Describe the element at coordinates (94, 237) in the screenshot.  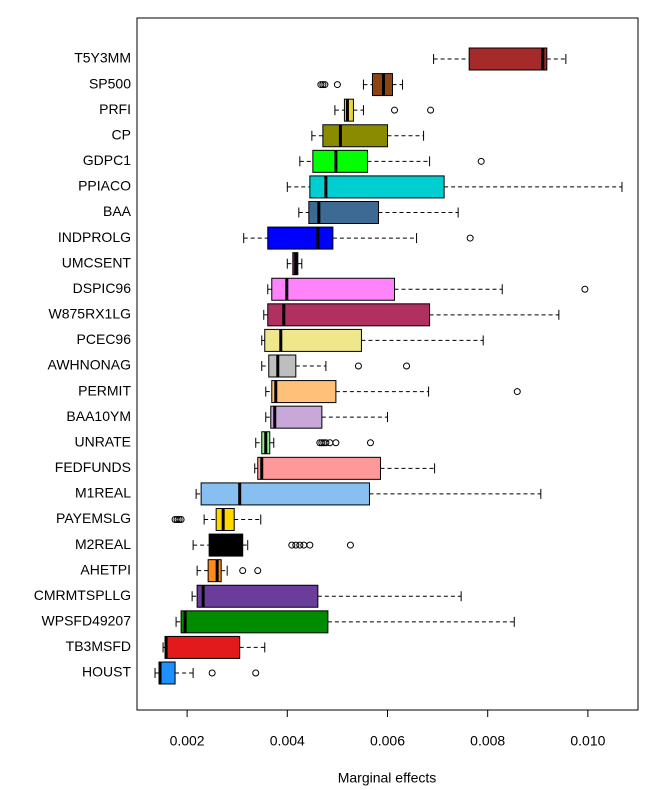
I see `category-label: INDPROLG` at that location.